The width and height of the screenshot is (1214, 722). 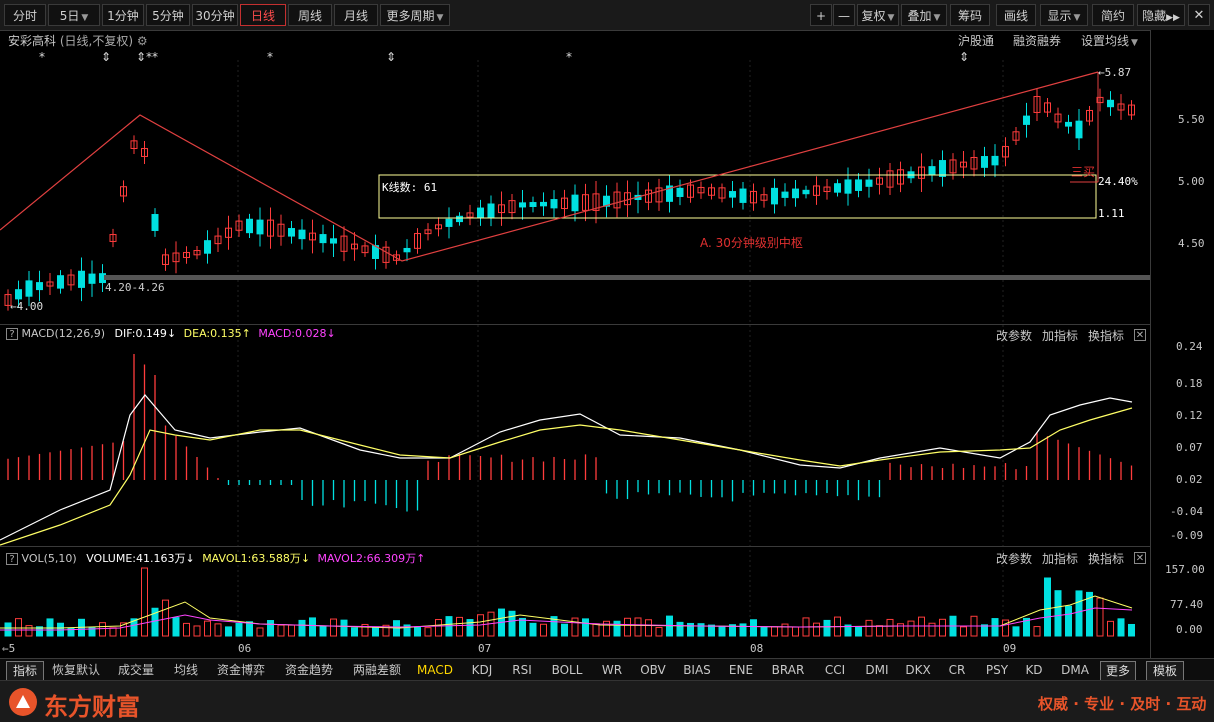 What do you see at coordinates (356, 15) in the screenshot?
I see `period-monthly-button: 月线` at bounding box center [356, 15].